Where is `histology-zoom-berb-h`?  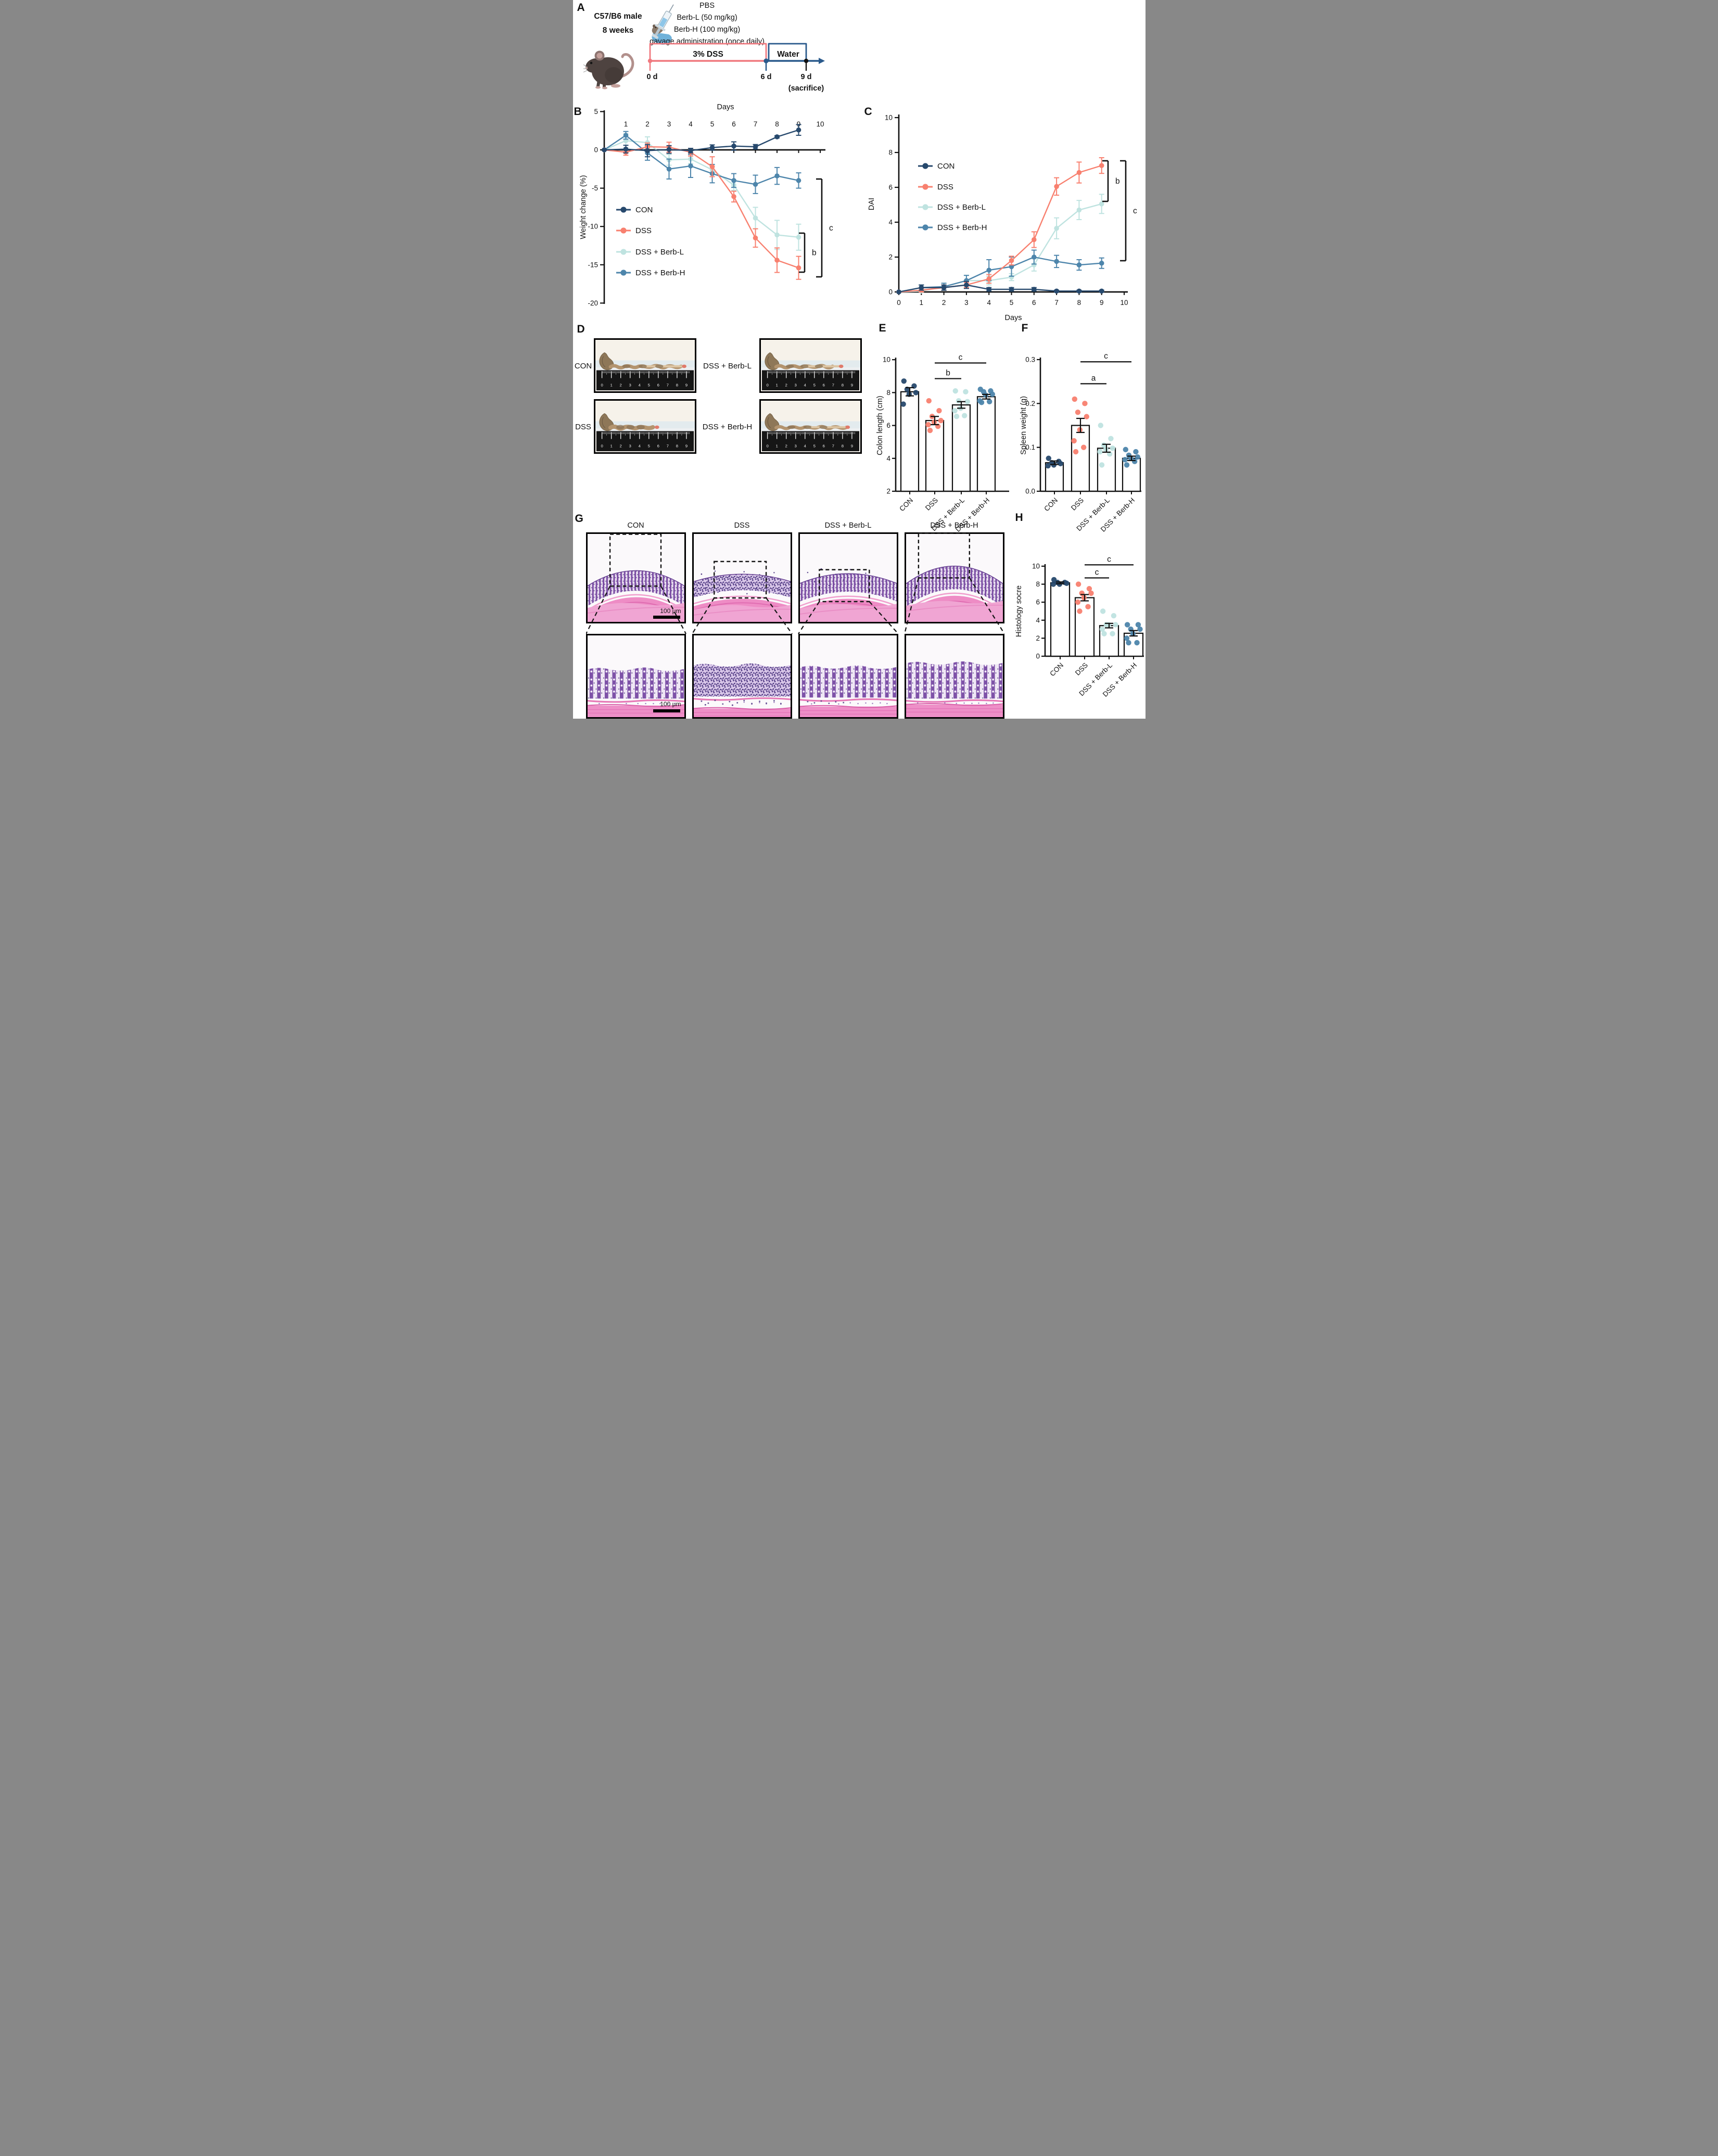
histology-zoom-berb-h is located at coordinates (954, 676).